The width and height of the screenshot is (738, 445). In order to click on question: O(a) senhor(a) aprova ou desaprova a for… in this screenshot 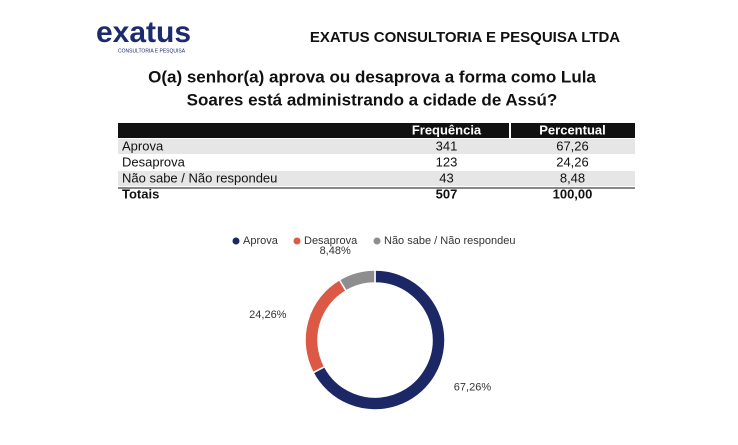, I will do `click(372, 76)`.